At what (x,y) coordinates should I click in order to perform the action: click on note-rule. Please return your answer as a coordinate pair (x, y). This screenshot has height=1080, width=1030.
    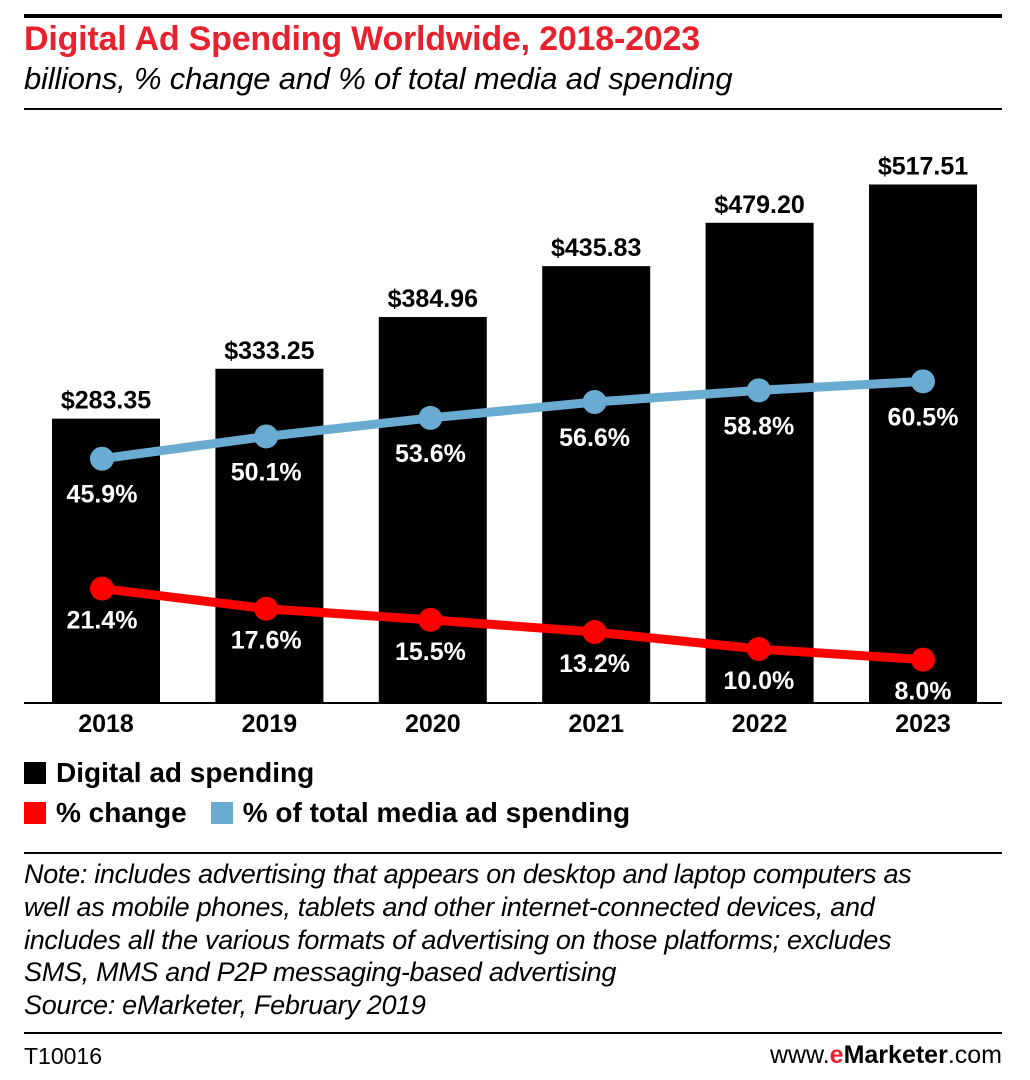
    Looking at the image, I should click on (513, 853).